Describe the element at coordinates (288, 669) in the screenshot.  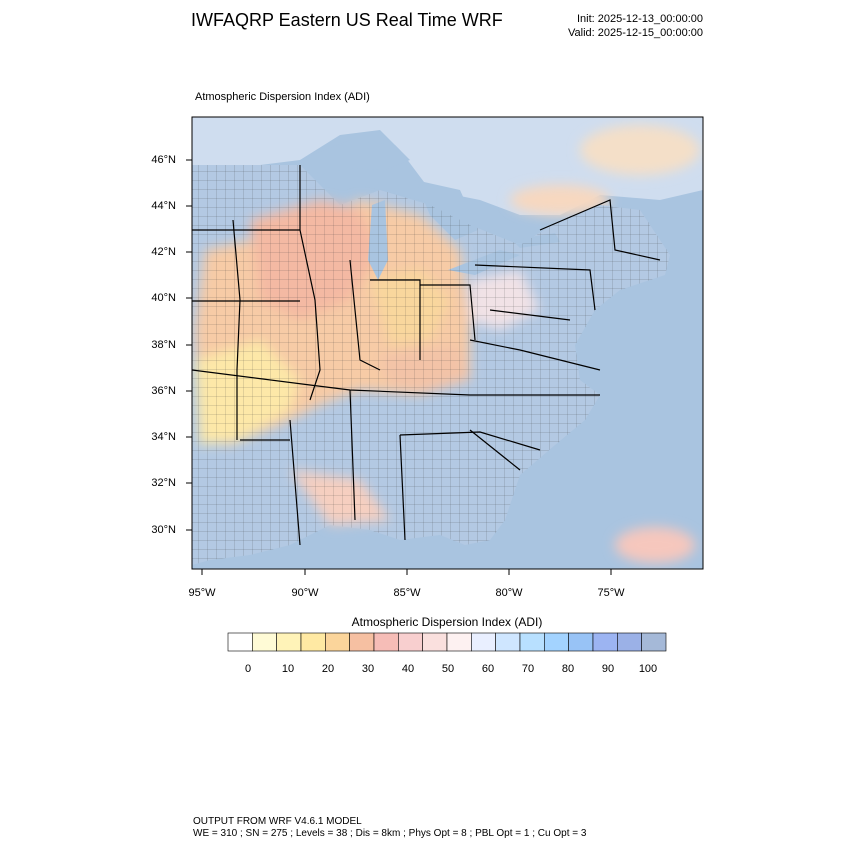
I see `colorbar-label: 10` at that location.